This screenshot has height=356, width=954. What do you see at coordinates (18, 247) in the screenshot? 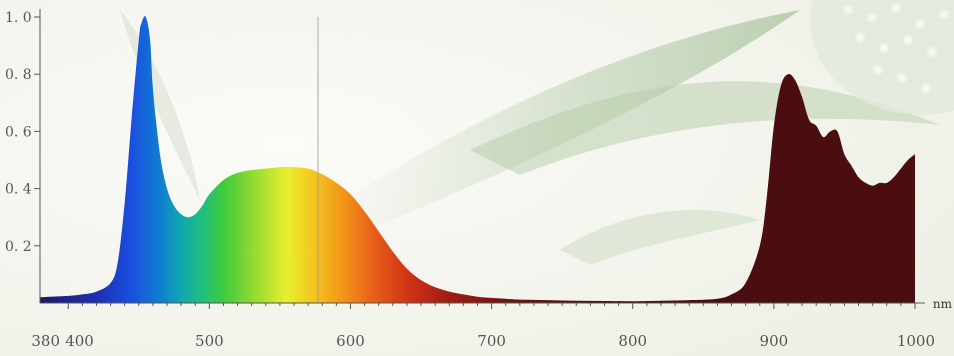
I see `y-tick-label: 0. 2` at bounding box center [18, 247].